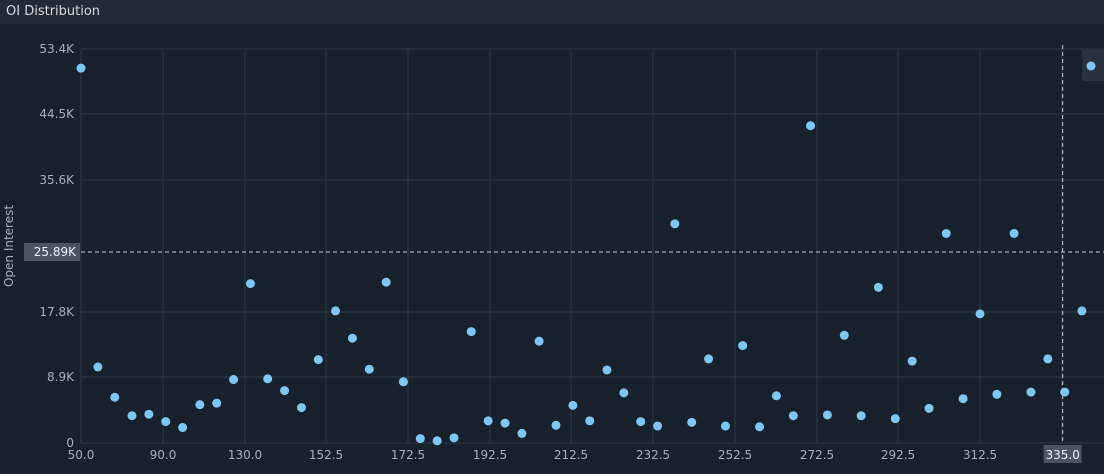  What do you see at coordinates (552, 12) in the screenshot?
I see `panel-header: OI Distribution` at bounding box center [552, 12].